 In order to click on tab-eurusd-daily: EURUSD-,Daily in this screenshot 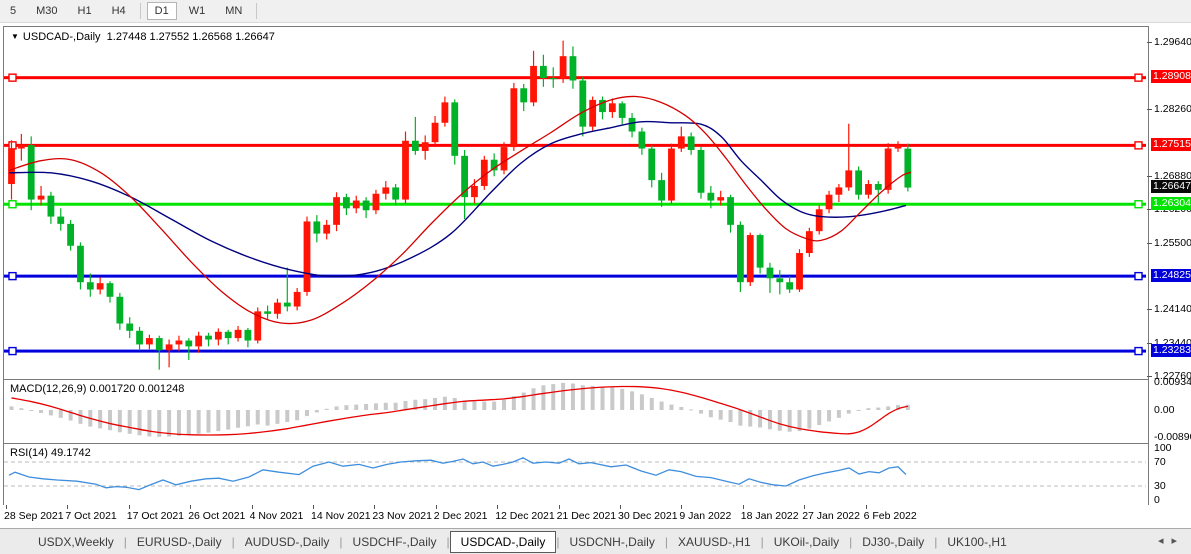, I will do `click(179, 541)`.